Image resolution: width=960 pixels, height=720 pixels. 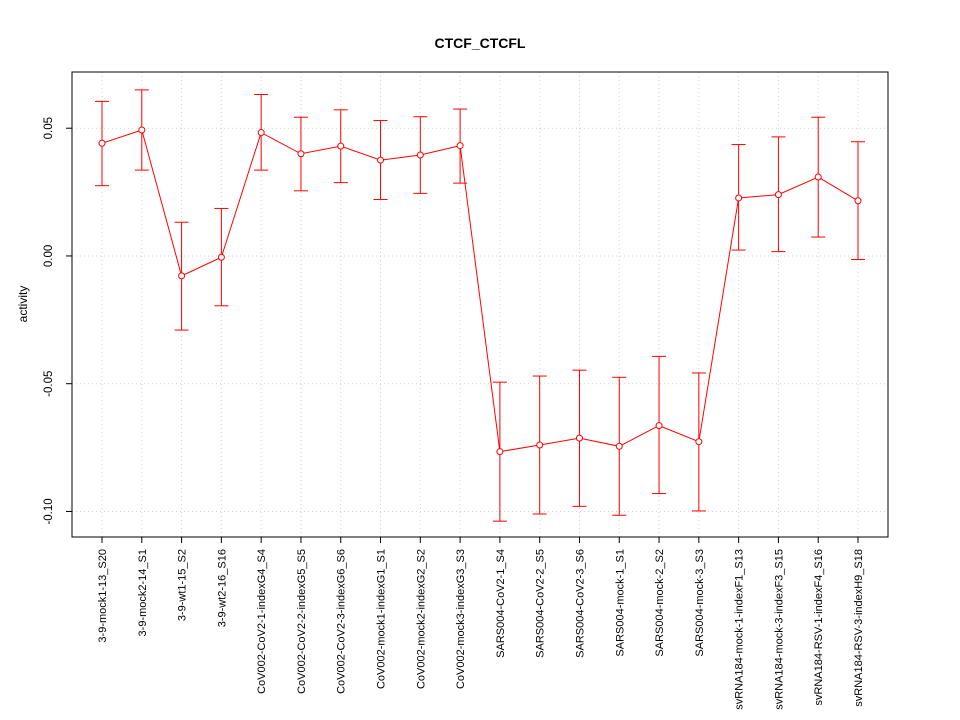 I want to click on x-tick-label: CoV002-mock1-indexG1_S1, so click(x=382, y=619).